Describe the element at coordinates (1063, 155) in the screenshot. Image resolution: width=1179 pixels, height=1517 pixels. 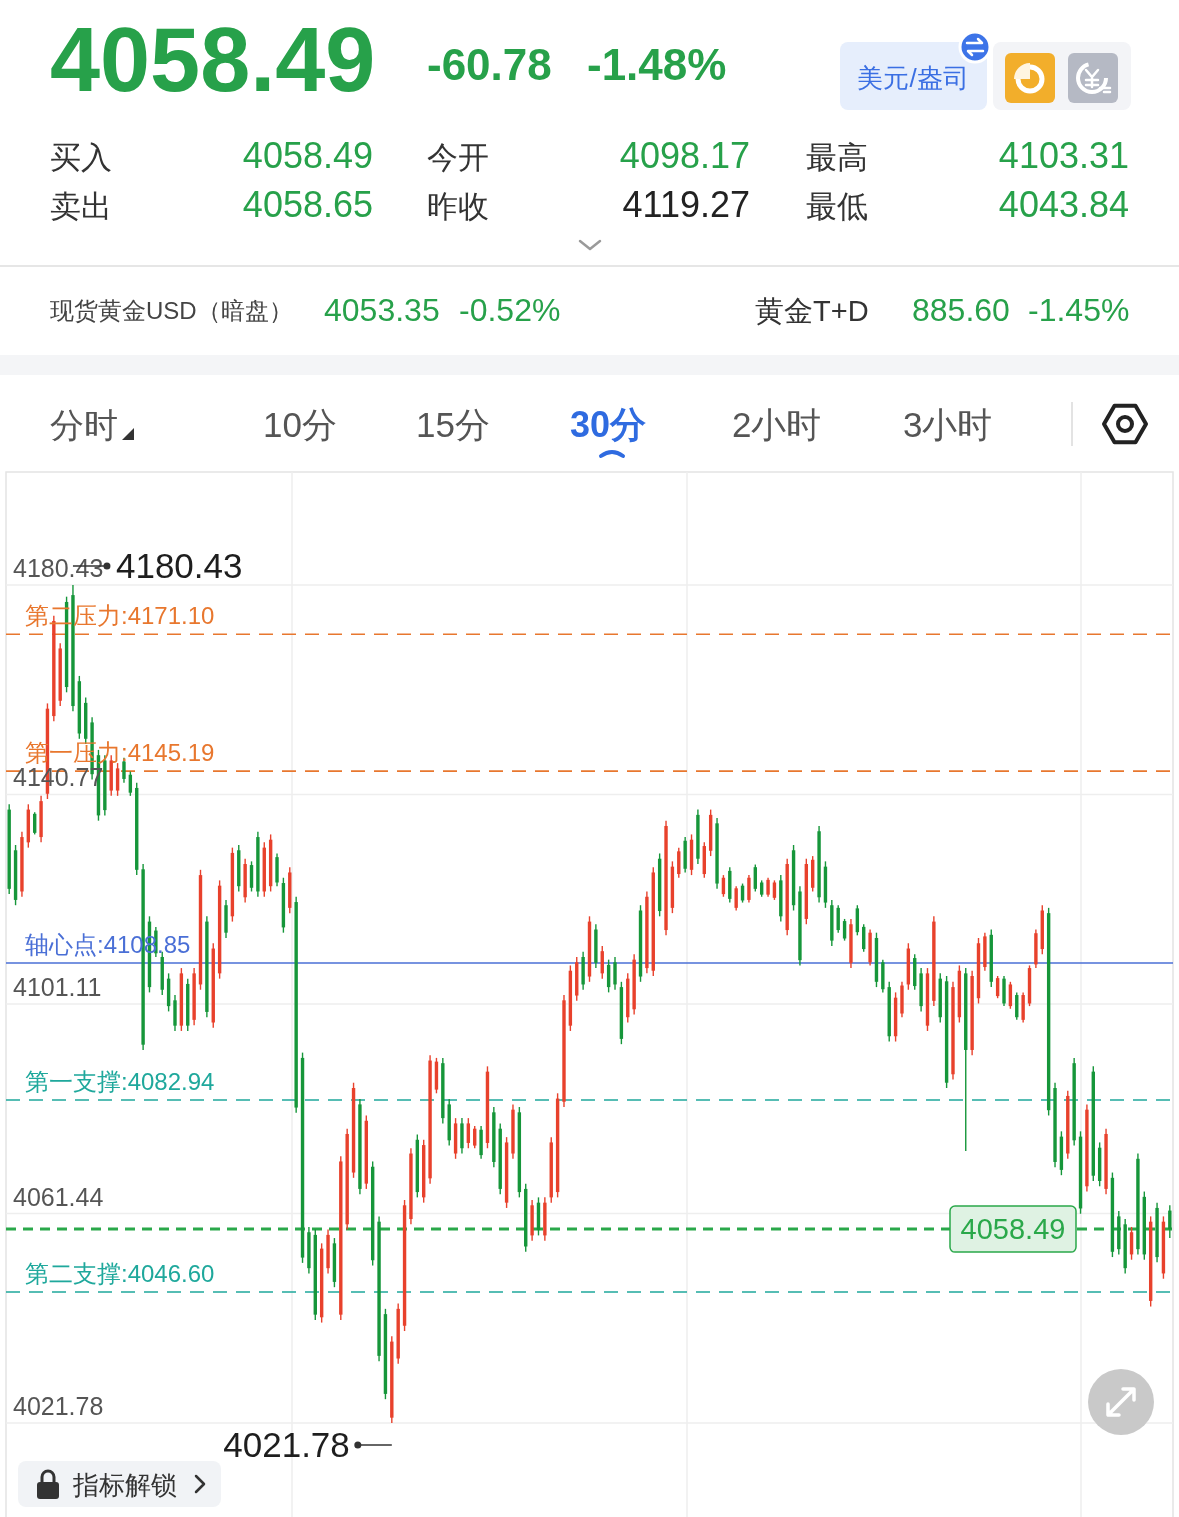
I see `text: 4103.31` at that location.